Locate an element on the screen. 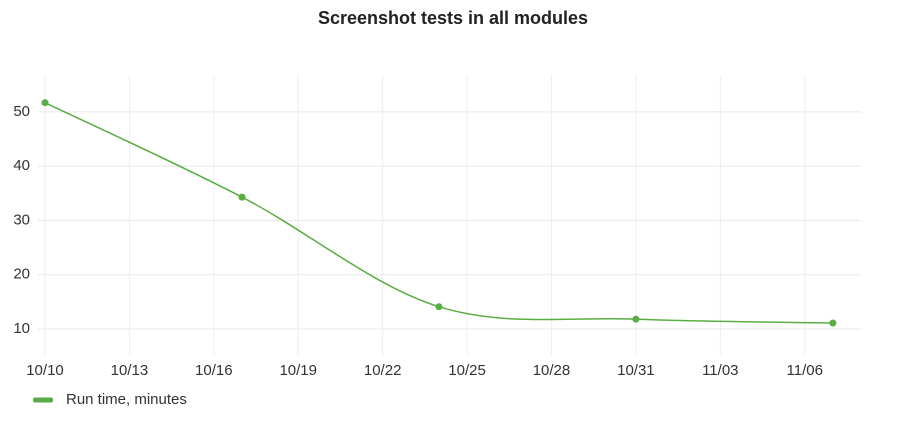 This screenshot has width=906, height=427. x-tick-label: 10/25 is located at coordinates (467, 370).